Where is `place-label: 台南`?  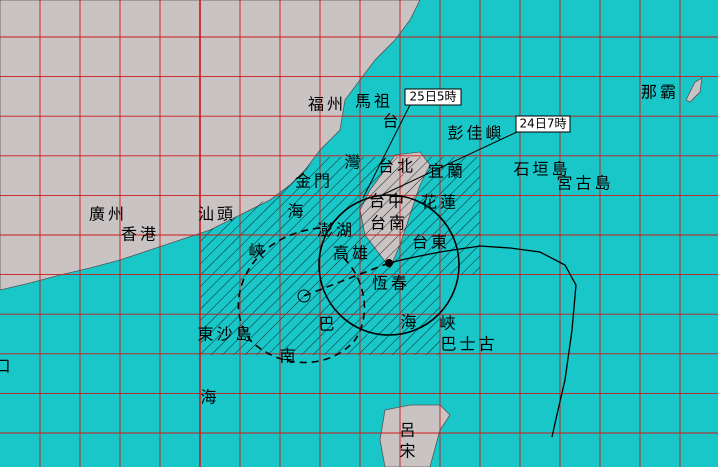 place-label: 台南 is located at coordinates (389, 223).